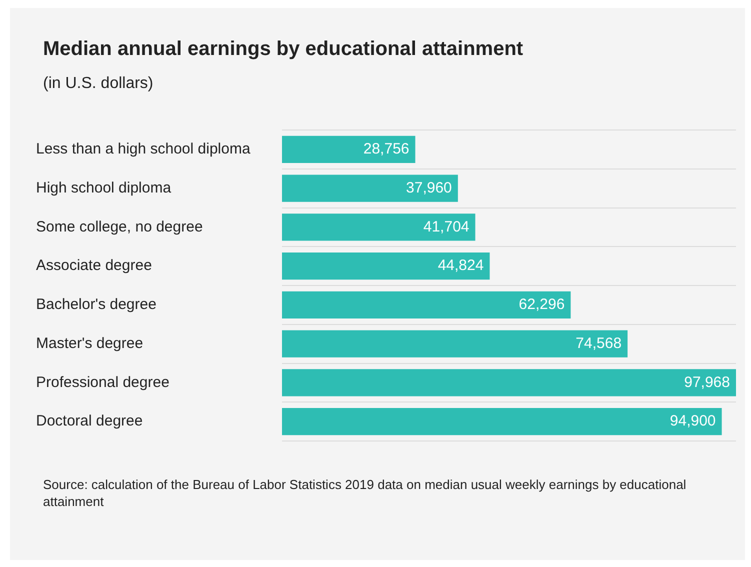 The image size is (751, 567). I want to click on data-label: 97,968, so click(707, 382).